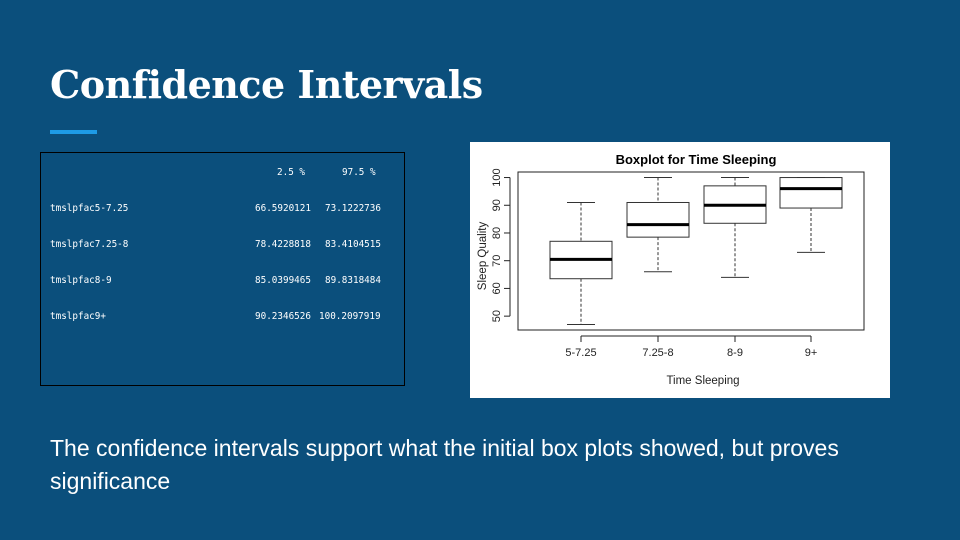 Image resolution: width=960 pixels, height=540 pixels. Describe the element at coordinates (73, 132) in the screenshot. I see `title-underline` at that location.